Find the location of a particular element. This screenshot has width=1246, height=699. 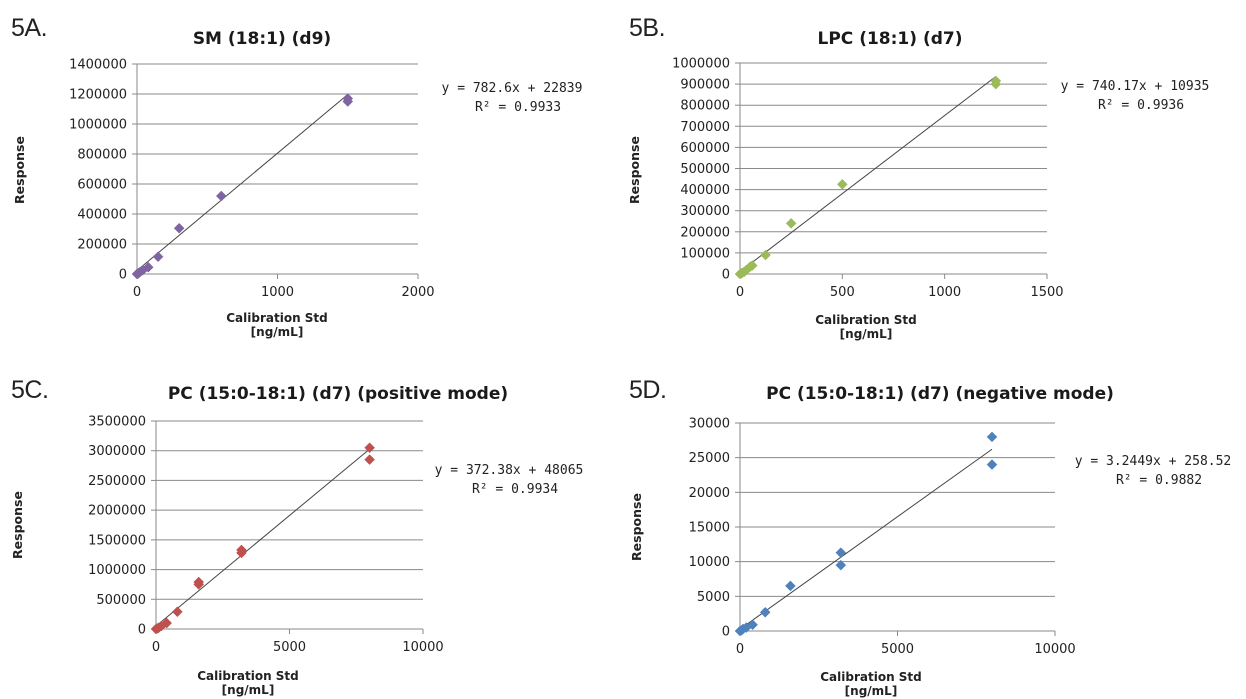

y-tick-label: 3000000 is located at coordinates (117, 451).